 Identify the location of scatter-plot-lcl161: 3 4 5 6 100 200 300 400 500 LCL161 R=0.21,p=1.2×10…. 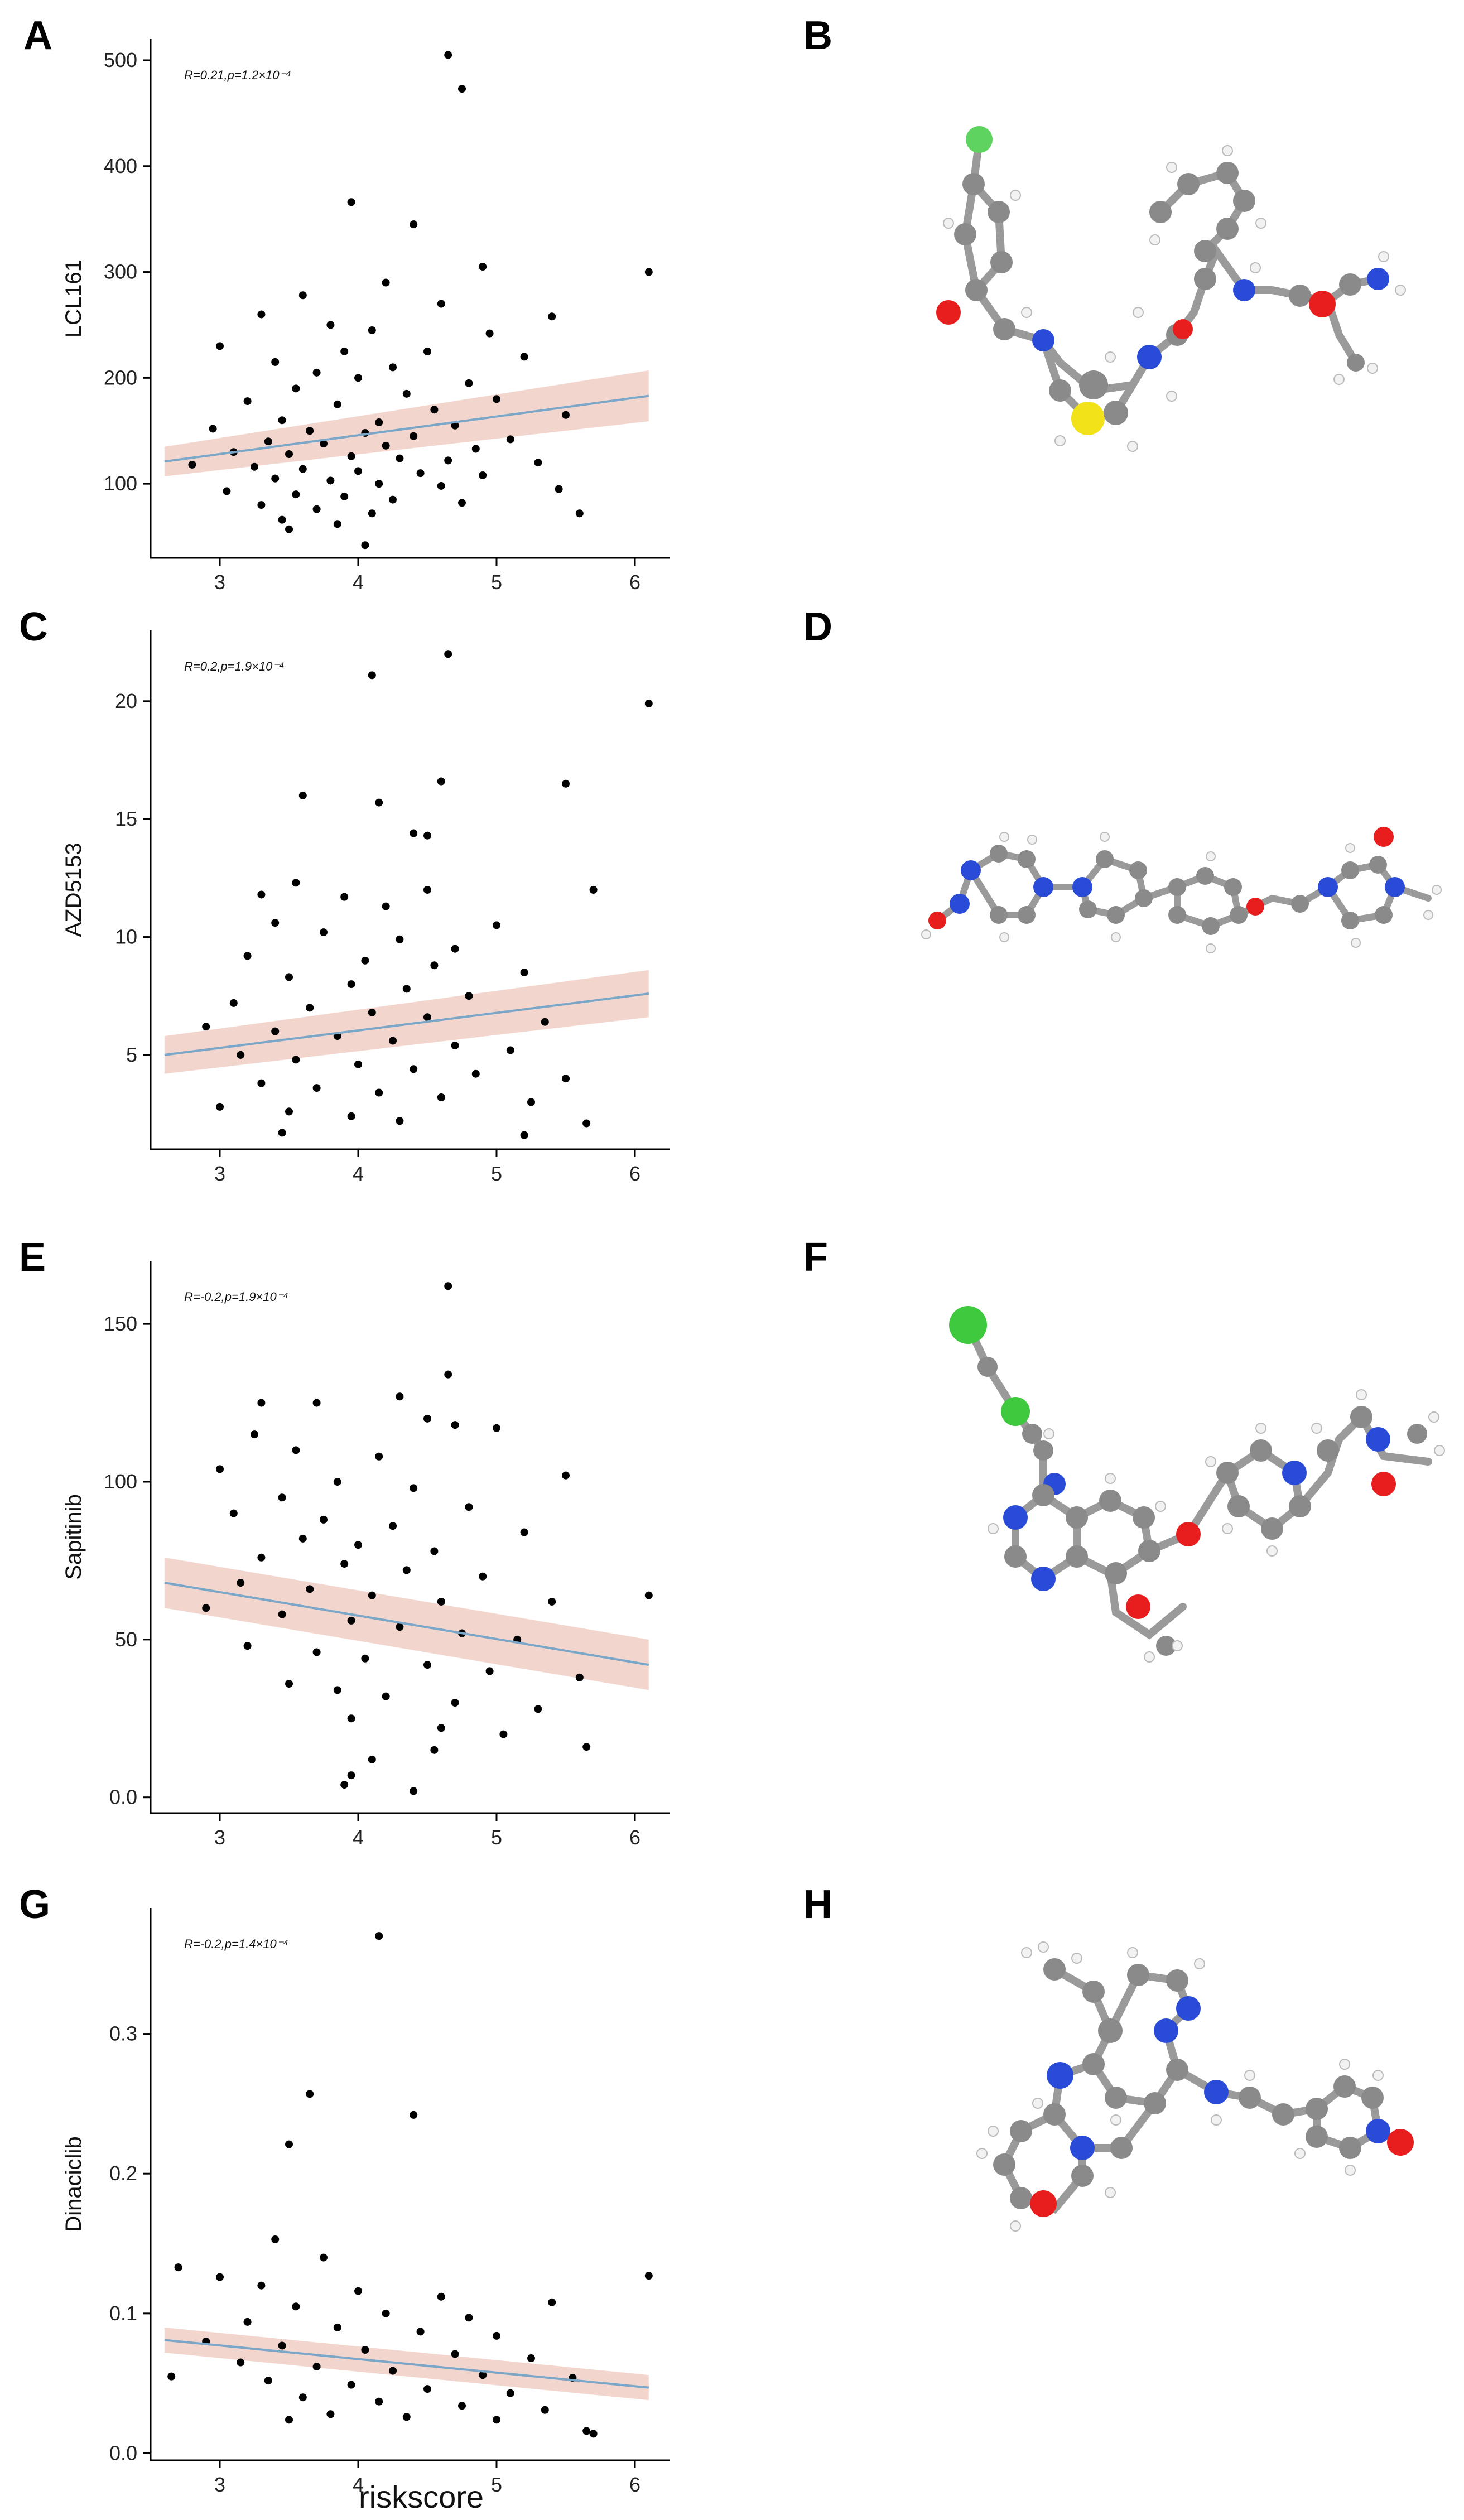
(366, 316).